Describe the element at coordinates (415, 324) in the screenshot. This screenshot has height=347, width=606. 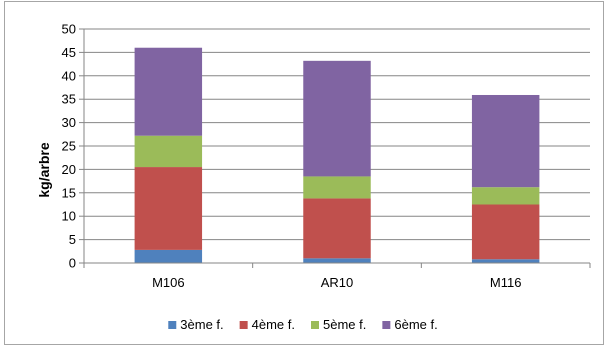
I see `legend-label-4: 6ème f.` at that location.